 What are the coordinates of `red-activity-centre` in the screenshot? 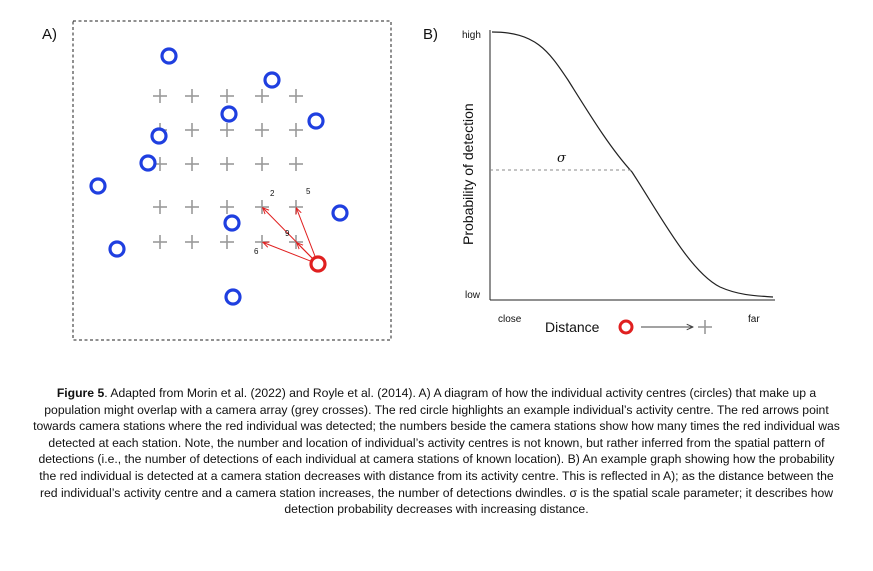 It's located at (318, 264).